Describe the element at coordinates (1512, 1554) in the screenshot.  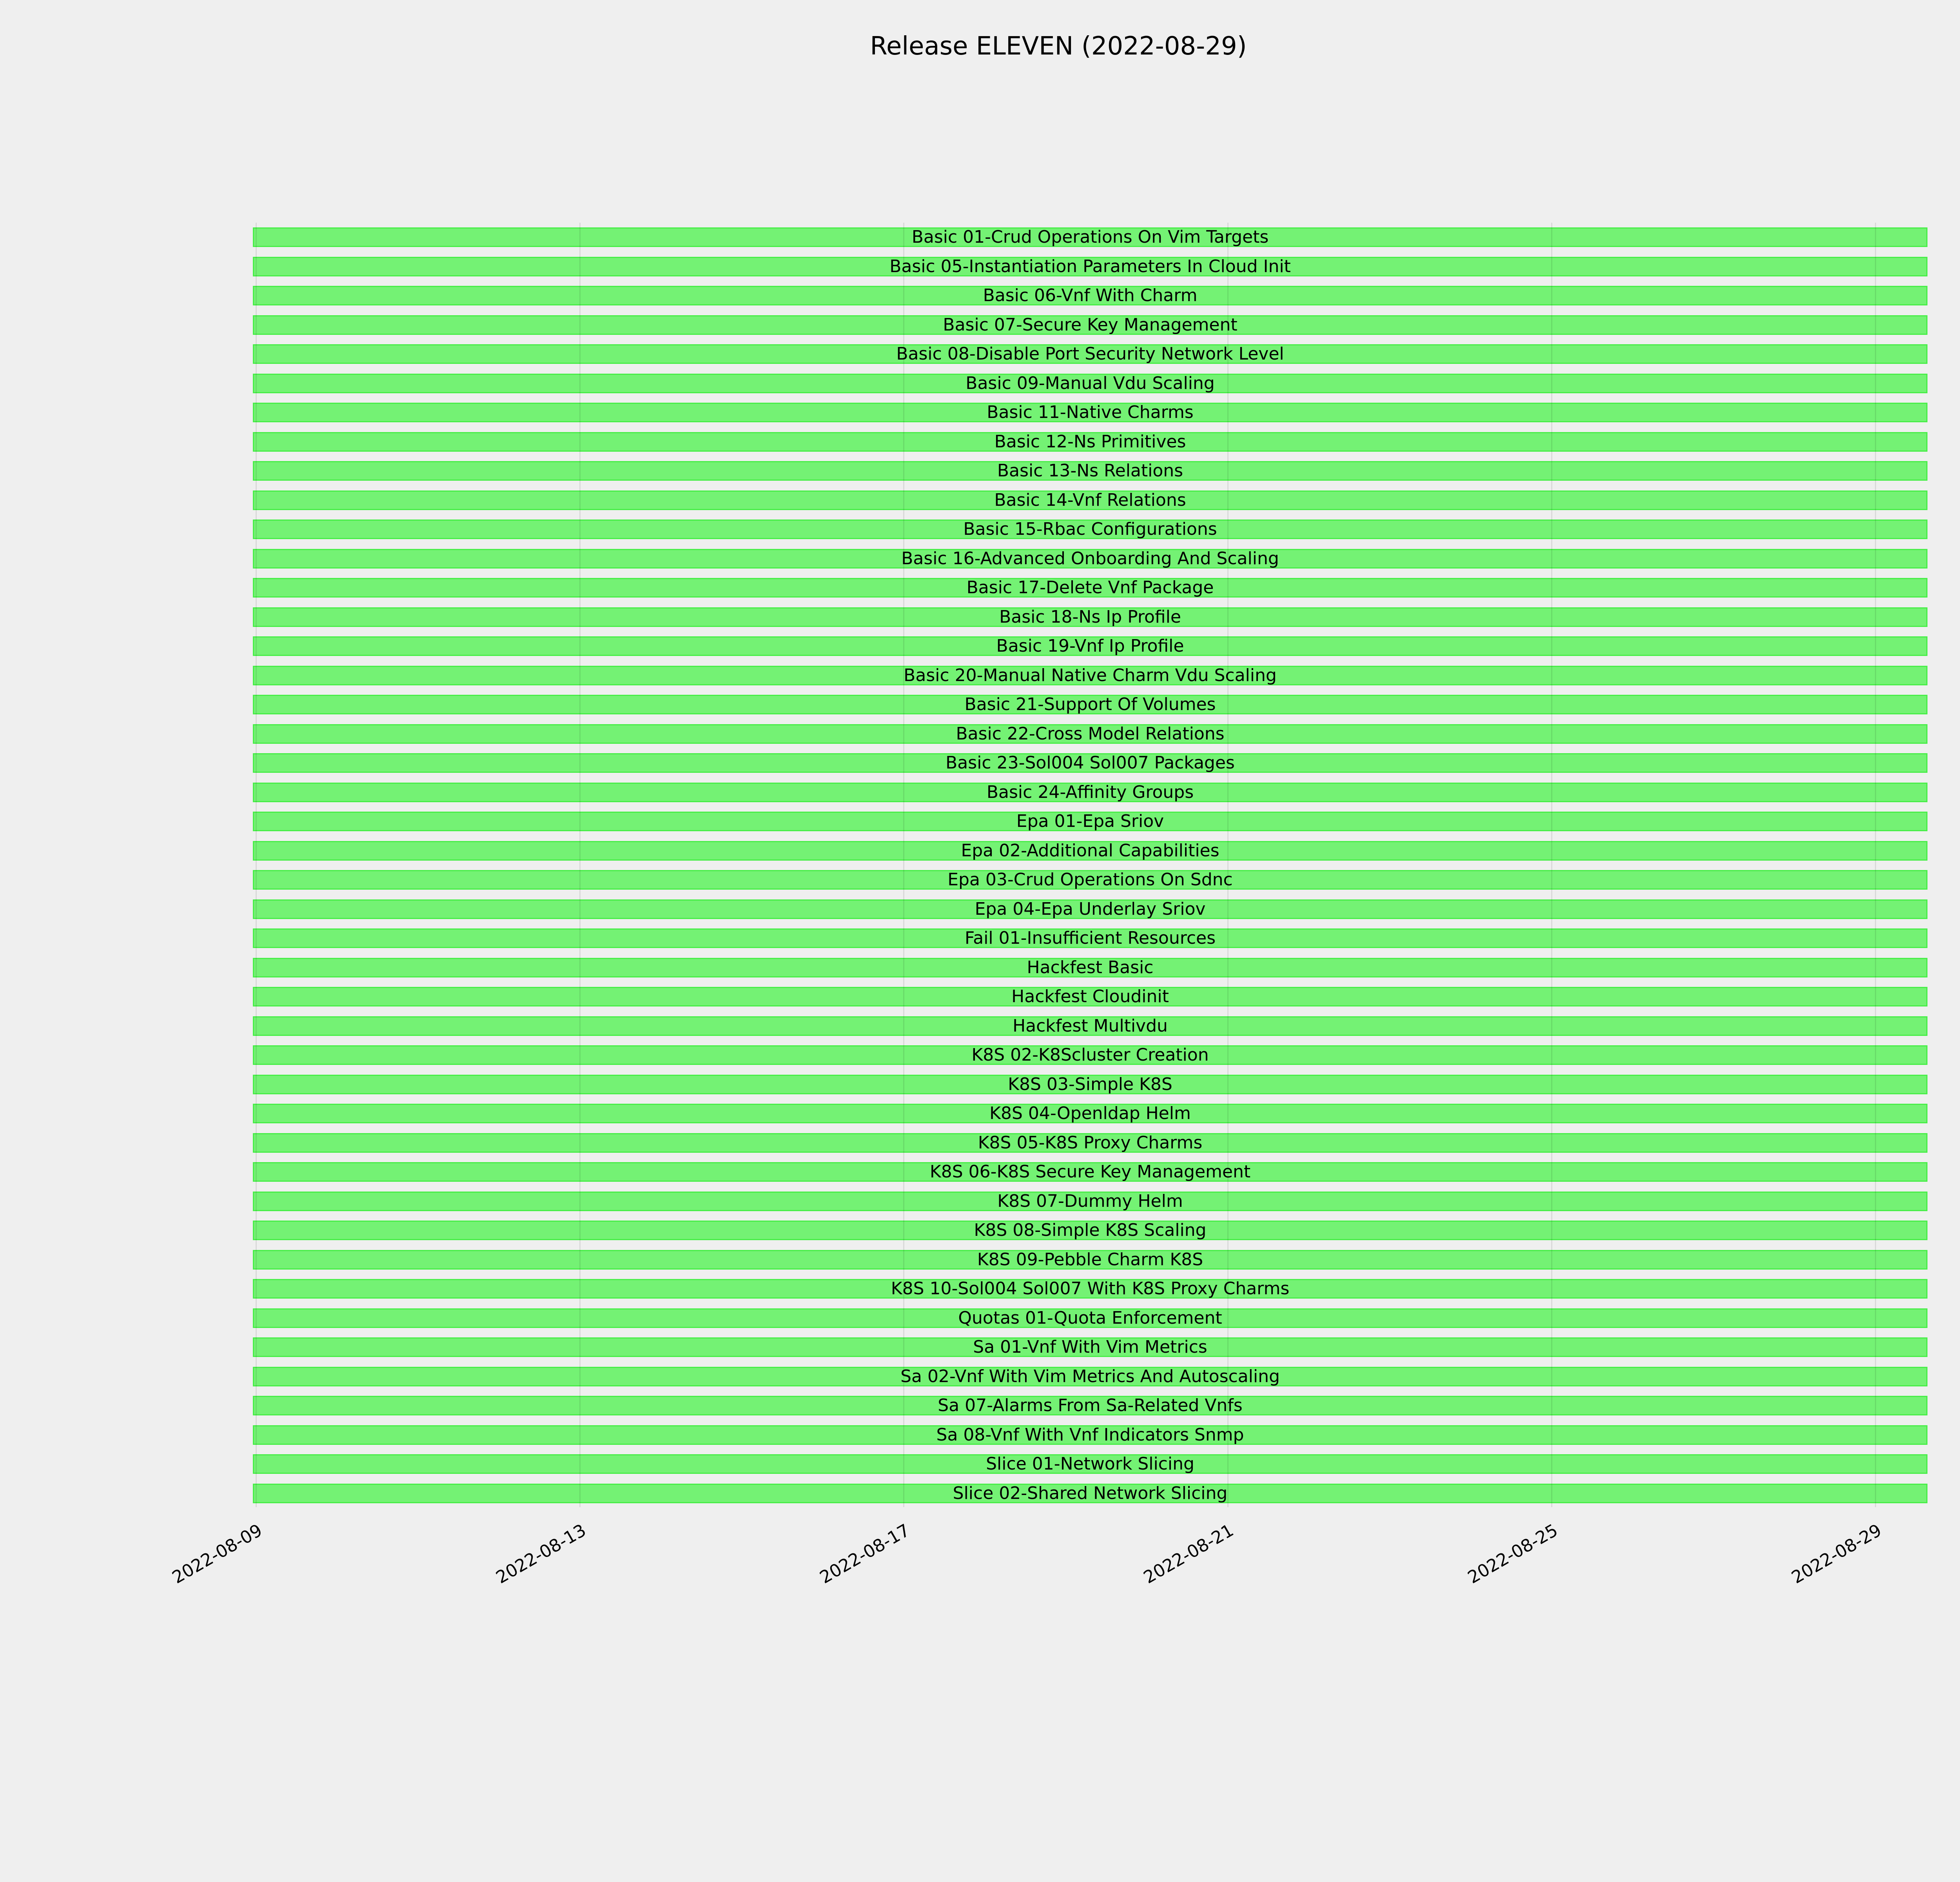
I see `x-axis-tick-label: 2022-08-25` at that location.